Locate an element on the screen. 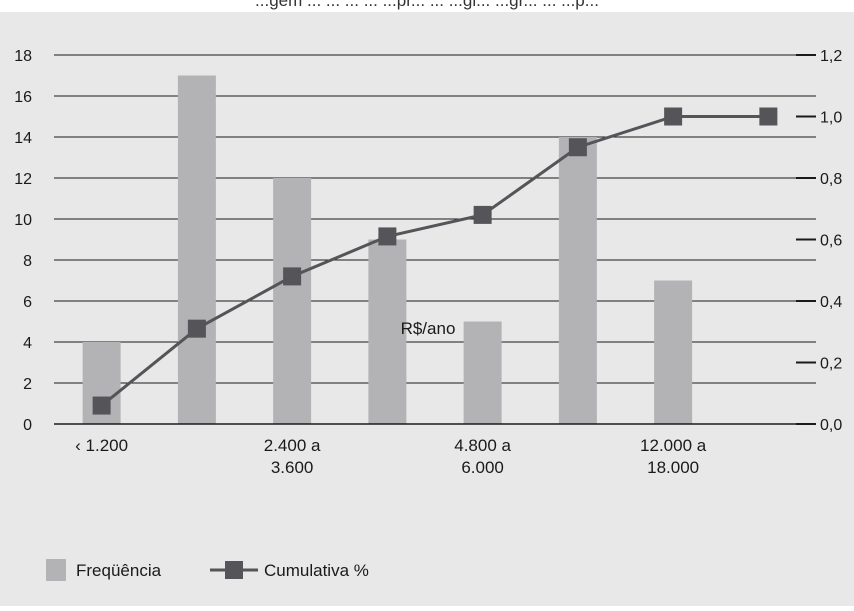 The width and height of the screenshot is (854, 611). x-tick-label-0: ‹ 1.200 is located at coordinates (101, 445).